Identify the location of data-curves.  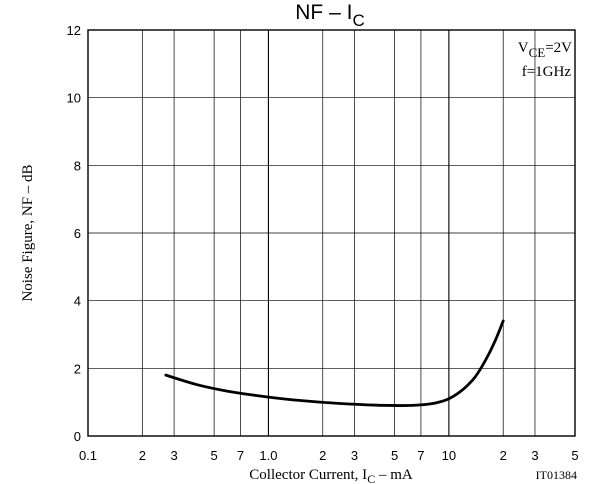
(334, 363).